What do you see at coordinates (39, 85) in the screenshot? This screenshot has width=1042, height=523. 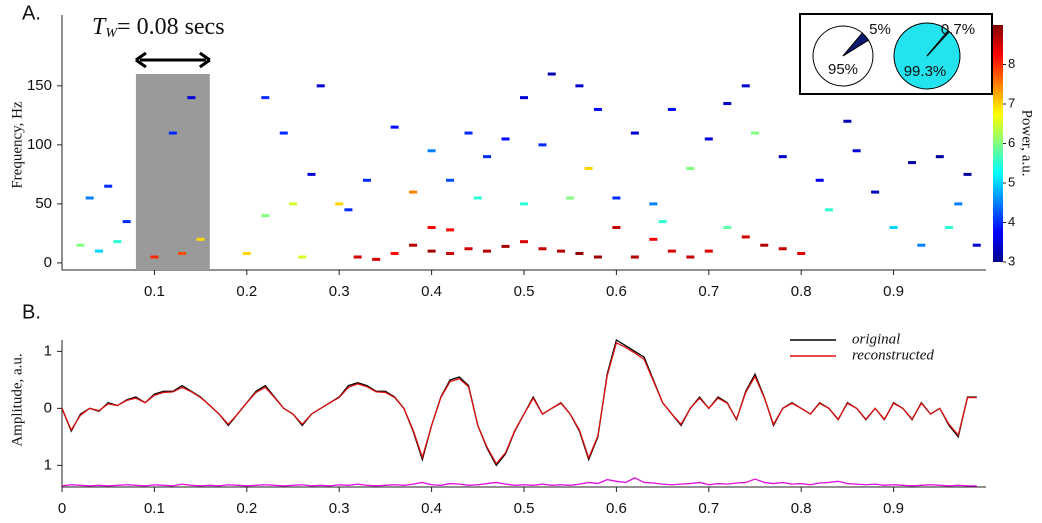 I see `y-tick-label: 150` at bounding box center [39, 85].